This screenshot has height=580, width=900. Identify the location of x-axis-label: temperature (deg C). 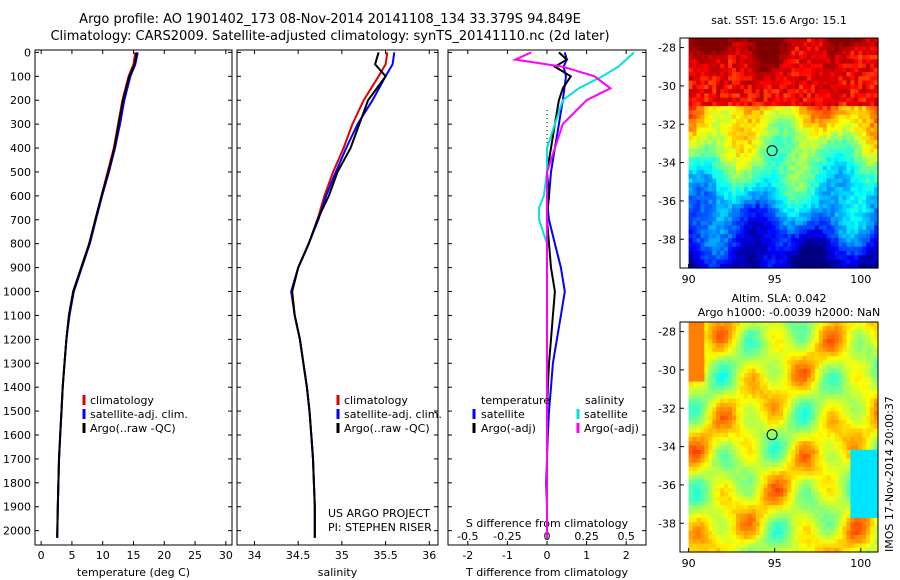
(133, 572).